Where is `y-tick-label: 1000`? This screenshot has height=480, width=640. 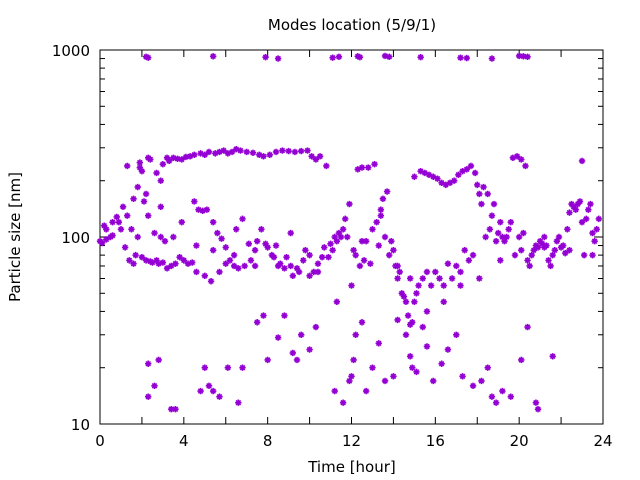
y-tick-label: 1000 is located at coordinates (71, 51).